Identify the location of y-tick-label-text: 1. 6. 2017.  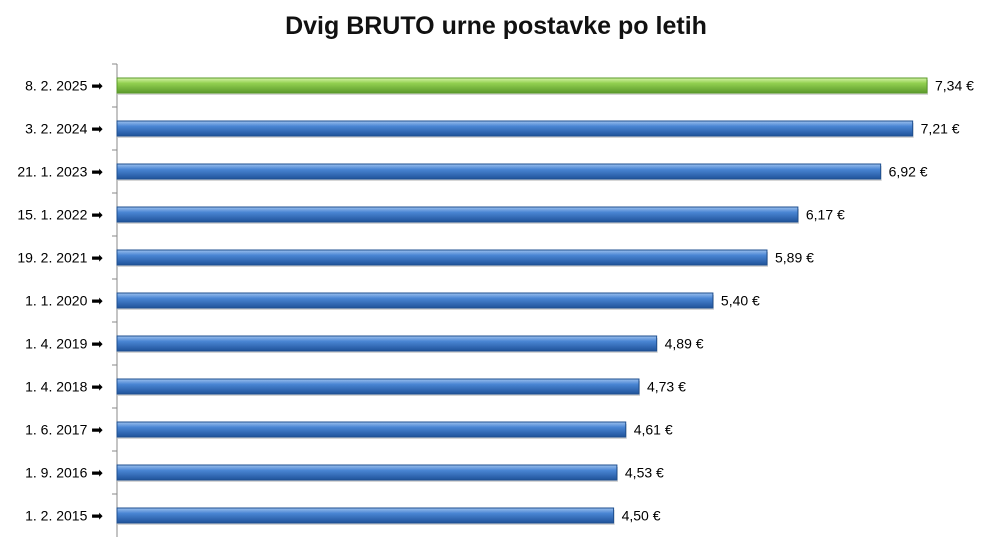
(58, 430).